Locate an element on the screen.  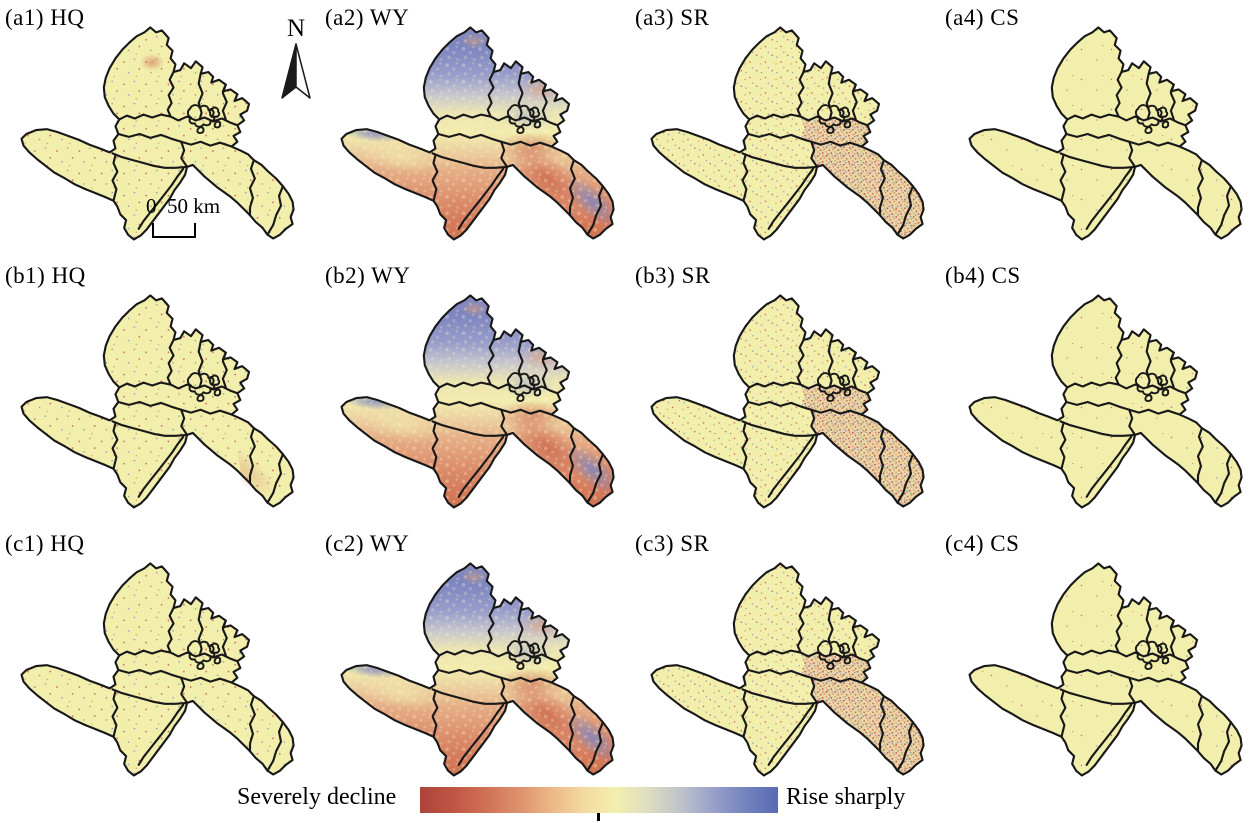
panel-label-a1: (a1) HQ is located at coordinates (45, 17).